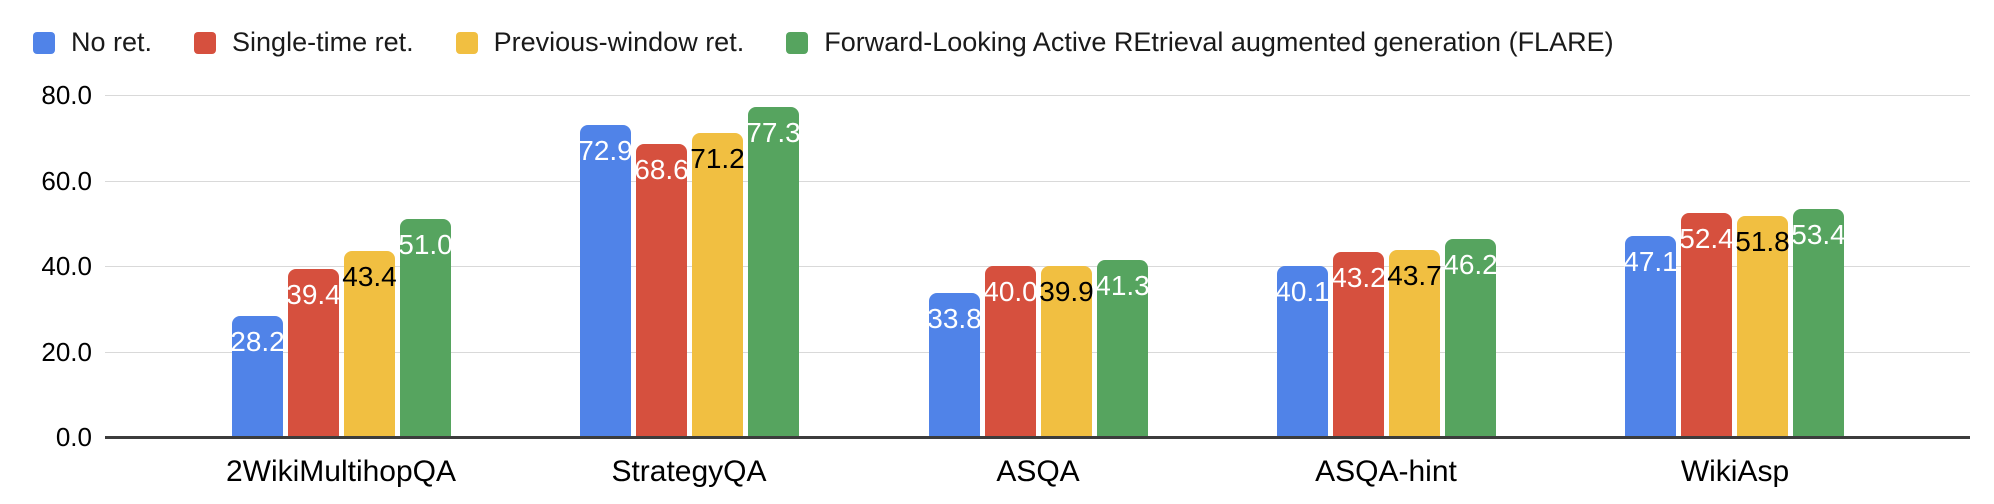 The height and width of the screenshot is (504, 1994). Describe the element at coordinates (773, 272) in the screenshot. I see `bar: 77.3` at that location.